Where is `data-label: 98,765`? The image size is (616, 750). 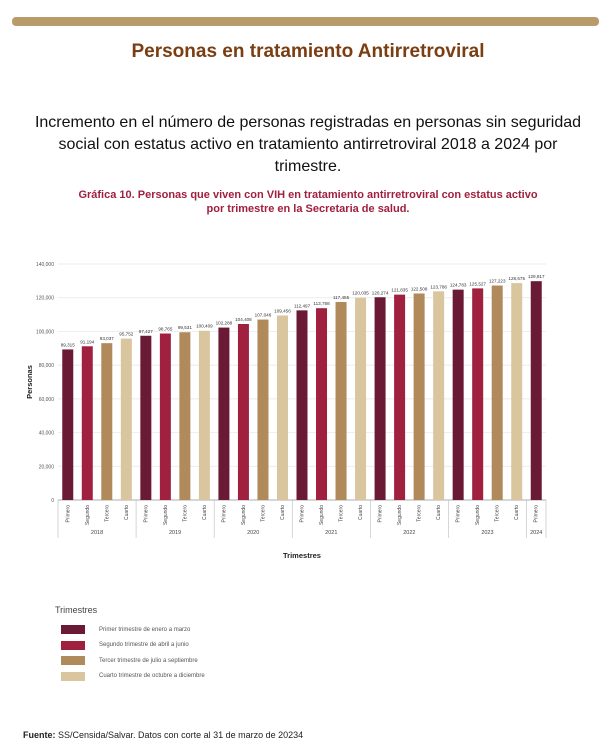
data-label: 98,765 is located at coordinates (165, 329).